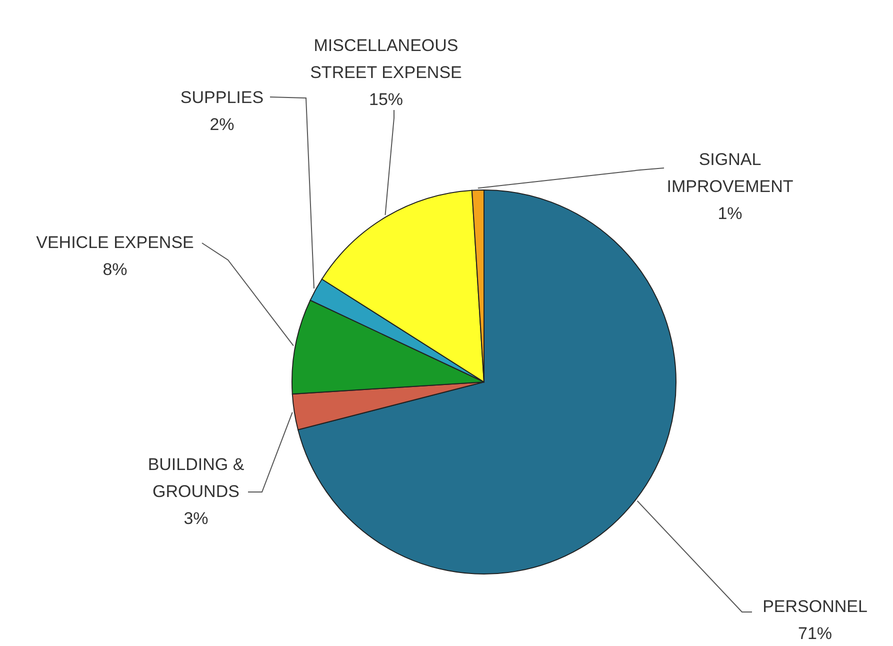 Image resolution: width=893 pixels, height=646 pixels. I want to click on slice-label: MISCELLANEOUS STREET EXPENSE, so click(386, 59).